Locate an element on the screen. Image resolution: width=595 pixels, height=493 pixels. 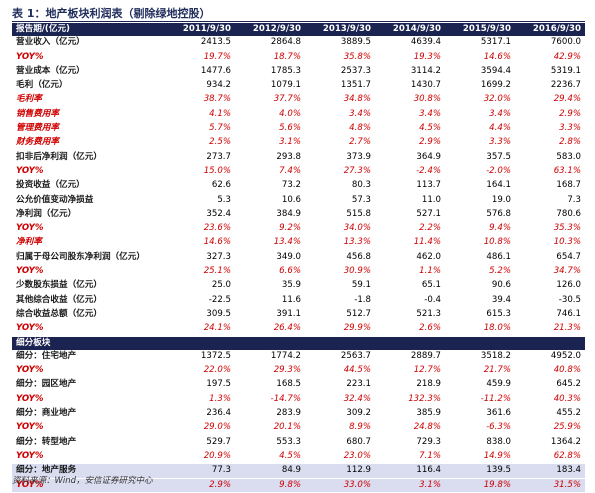
cell-value: 19.8% is located at coordinates (480, 485).